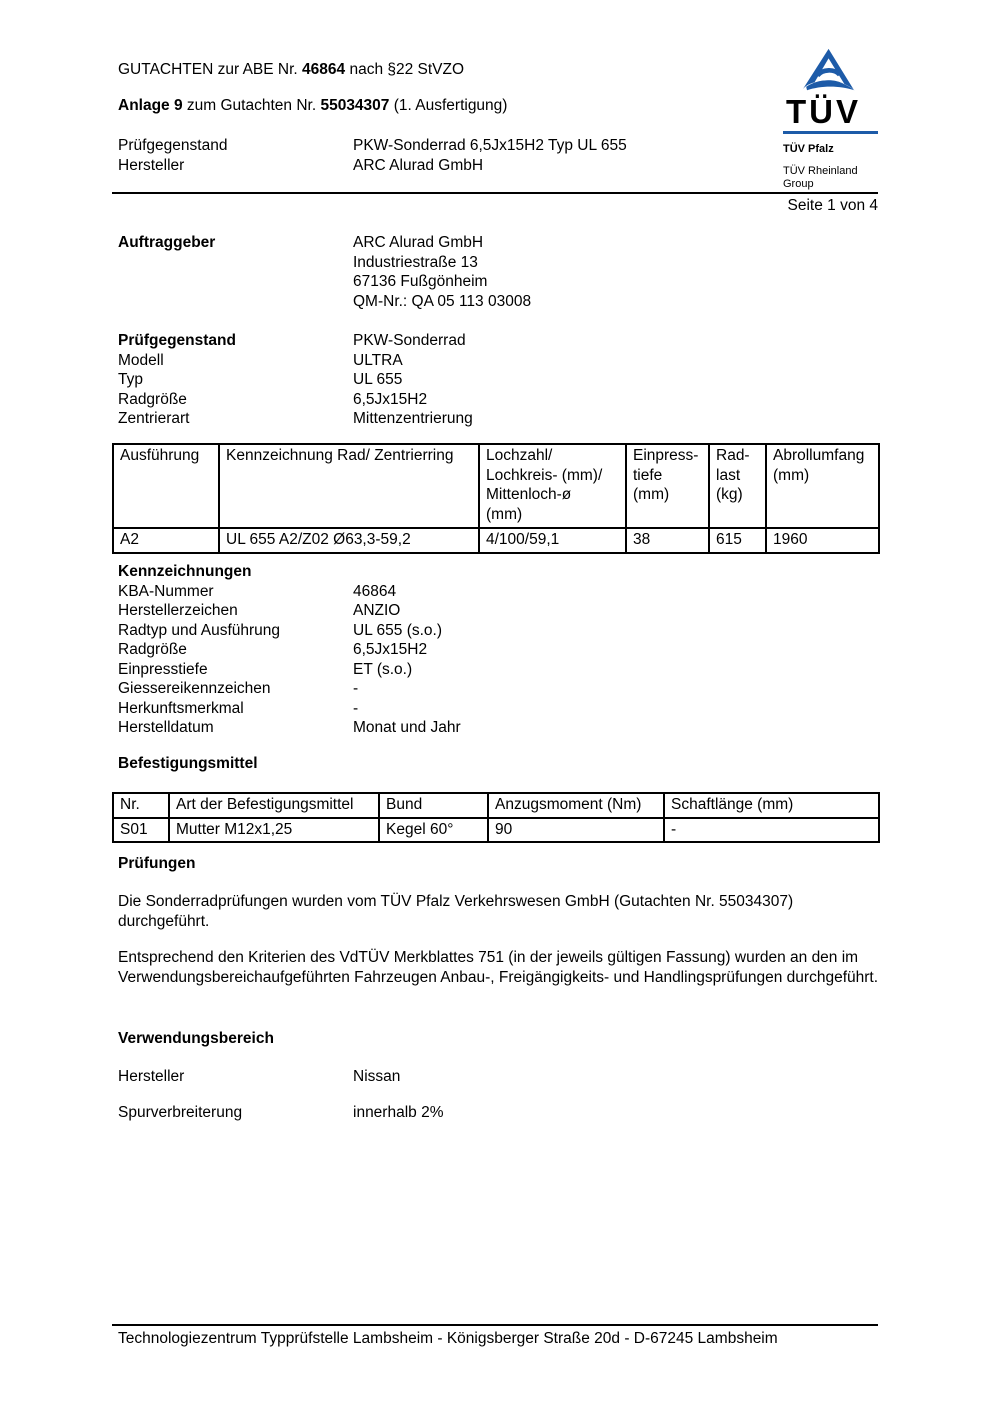  Describe the element at coordinates (141, 829) in the screenshot. I see `cell-nr: S01` at that location.